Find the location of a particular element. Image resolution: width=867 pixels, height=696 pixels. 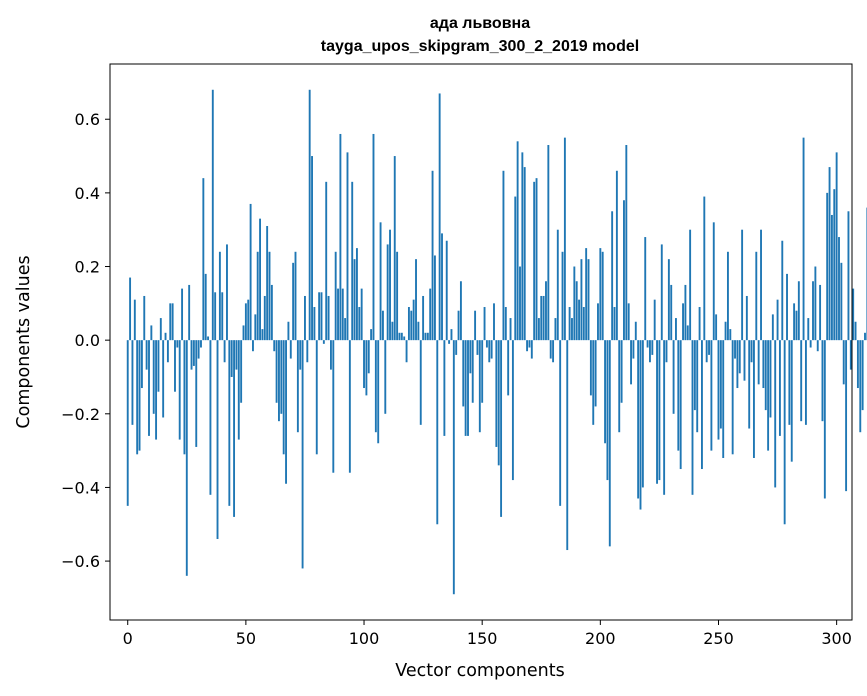

x-tick-label: 0 is located at coordinates (128, 638).